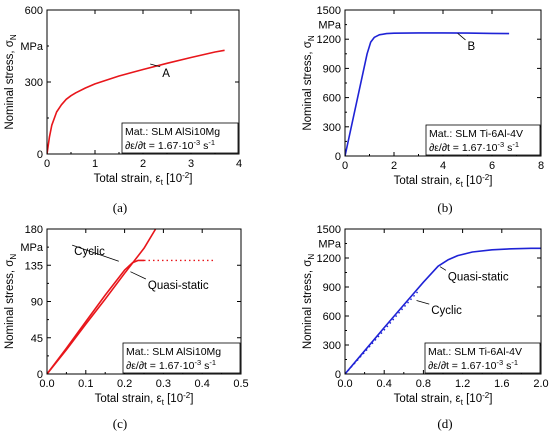 Image resolution: width=550 pixels, height=434 pixels. I want to click on panel-caption: (d), so click(444, 423).